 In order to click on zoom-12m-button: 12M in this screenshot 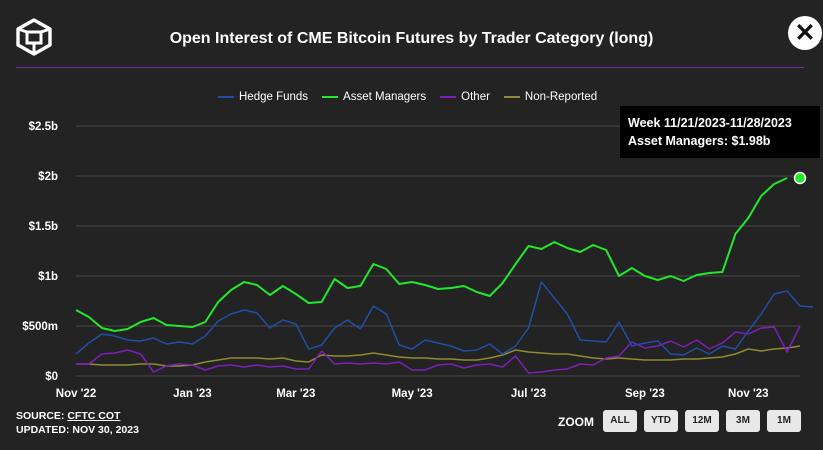, I will do `click(702, 421)`.